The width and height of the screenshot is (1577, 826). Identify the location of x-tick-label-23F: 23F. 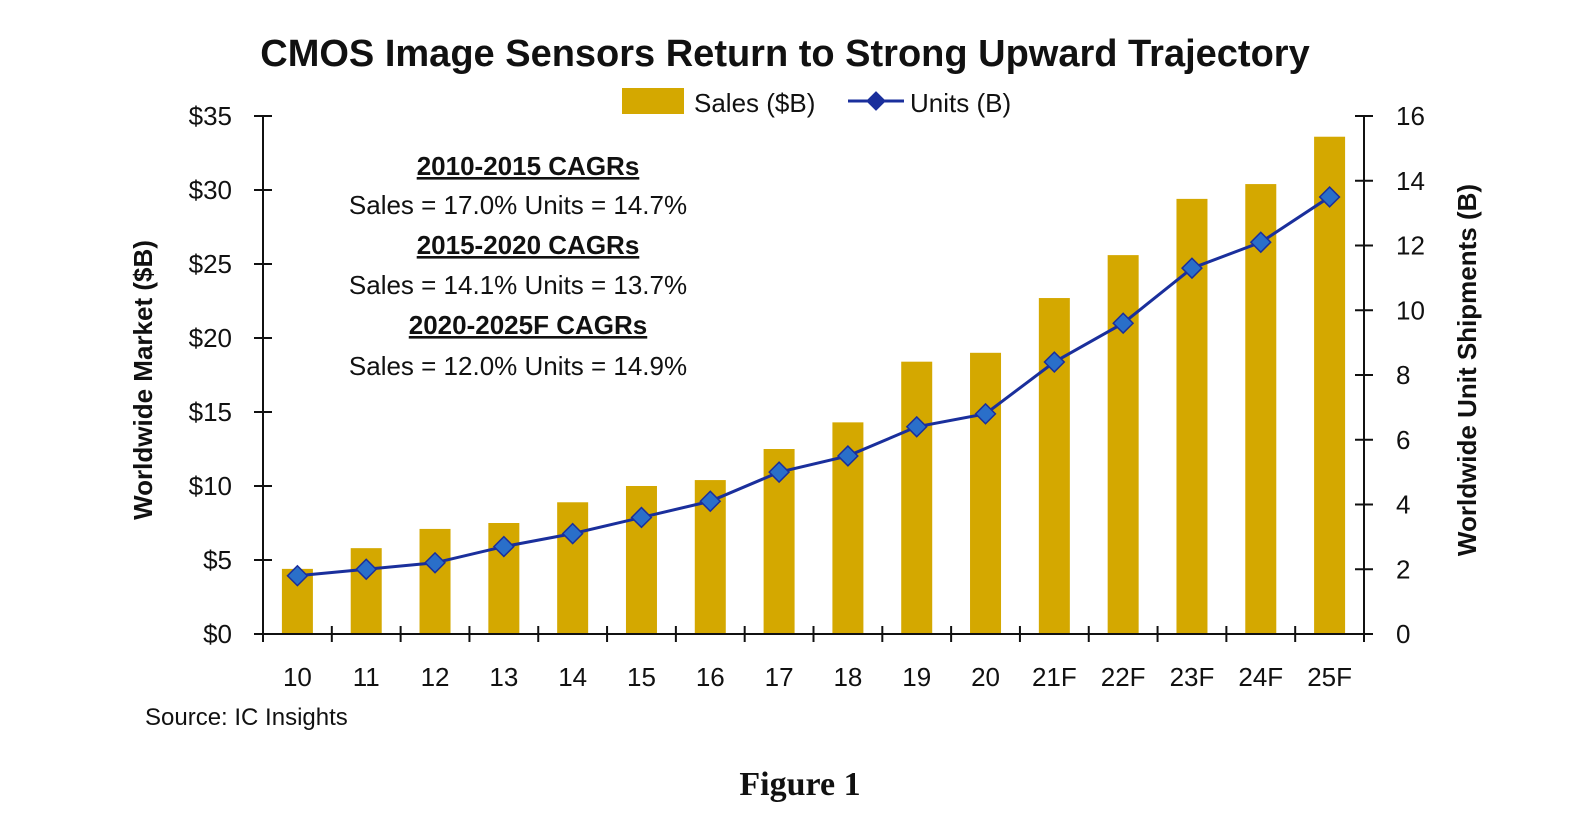
(1192, 677).